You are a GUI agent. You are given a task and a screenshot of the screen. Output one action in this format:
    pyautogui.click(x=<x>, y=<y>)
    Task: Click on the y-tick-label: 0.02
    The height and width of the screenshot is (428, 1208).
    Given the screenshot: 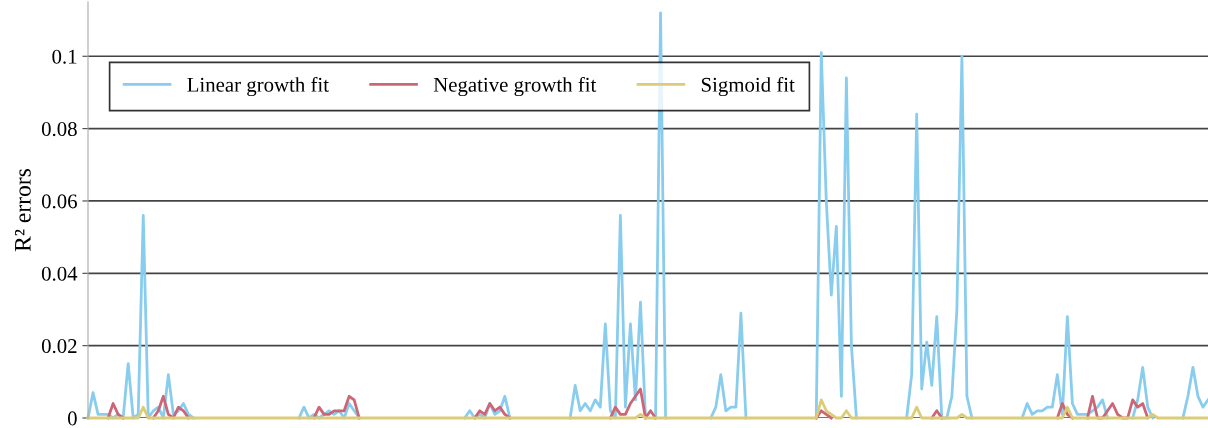 What is the action you would take?
    pyautogui.click(x=59, y=346)
    